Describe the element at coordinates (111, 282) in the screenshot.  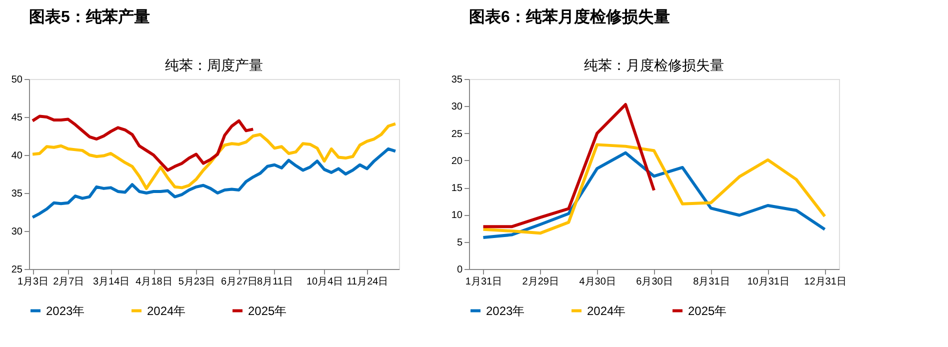
I see `x-tick-label: 3月14日` at that location.